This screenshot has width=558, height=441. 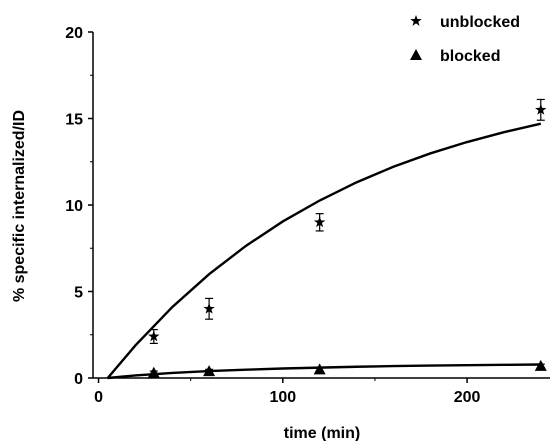 What do you see at coordinates (470, 56) in the screenshot?
I see `legend-label-blocked: blocked` at bounding box center [470, 56].